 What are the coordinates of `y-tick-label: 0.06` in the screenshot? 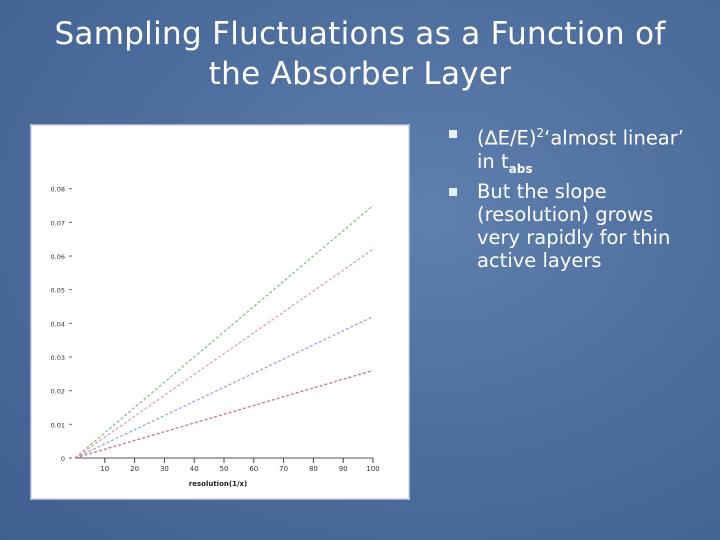 It's located at (58, 257).